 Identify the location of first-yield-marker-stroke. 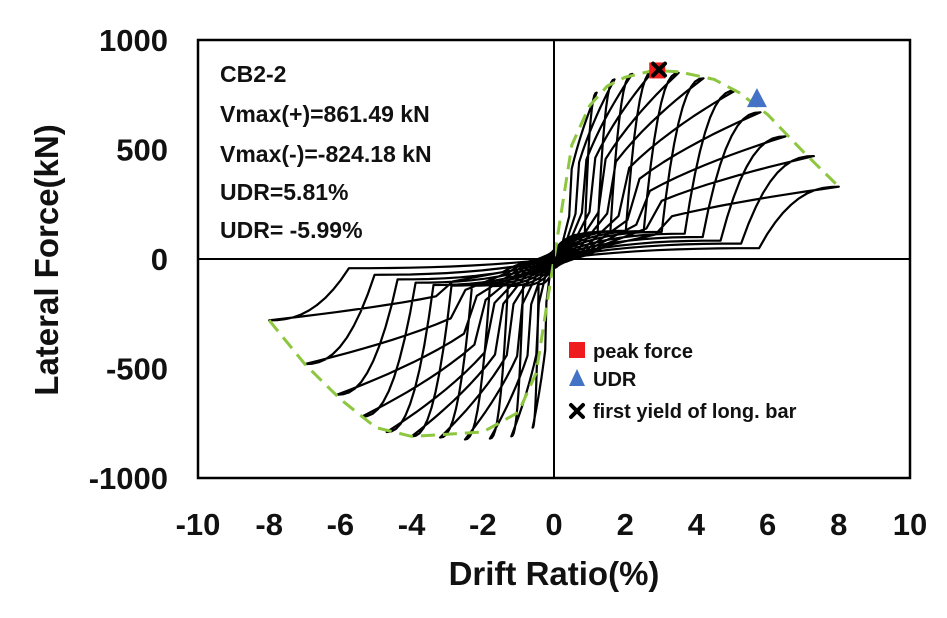
(659, 69).